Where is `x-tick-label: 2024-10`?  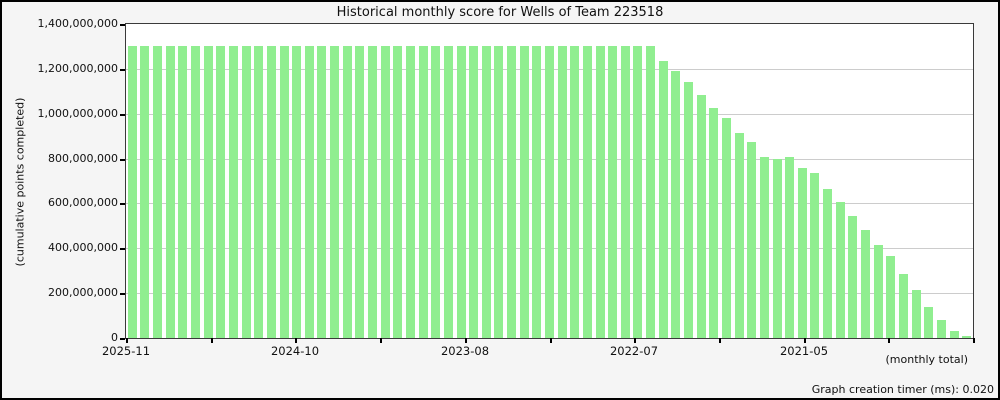 x-tick-label: 2024-10 is located at coordinates (295, 351).